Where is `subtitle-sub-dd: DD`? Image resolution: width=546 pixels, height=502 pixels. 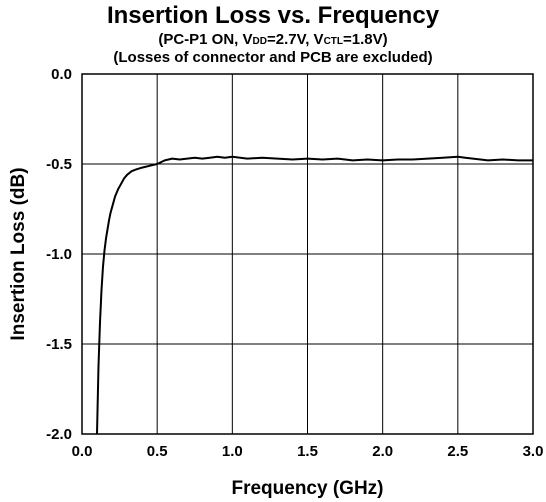 subtitle-sub-dd: DD is located at coordinates (259, 41).